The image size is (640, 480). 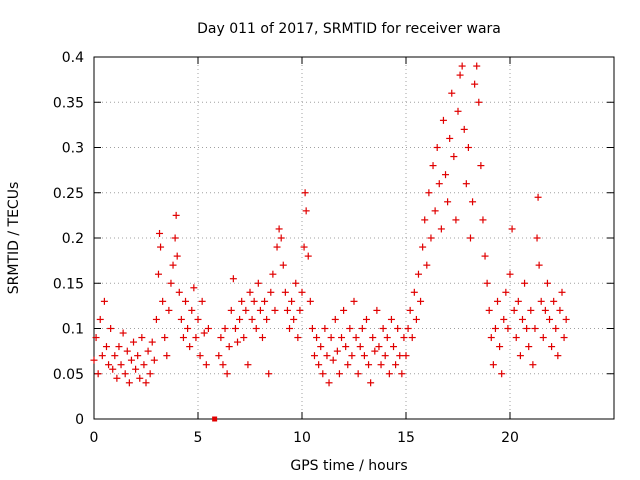 I want to click on y-tick-label: 0.2, so click(x=73, y=239).